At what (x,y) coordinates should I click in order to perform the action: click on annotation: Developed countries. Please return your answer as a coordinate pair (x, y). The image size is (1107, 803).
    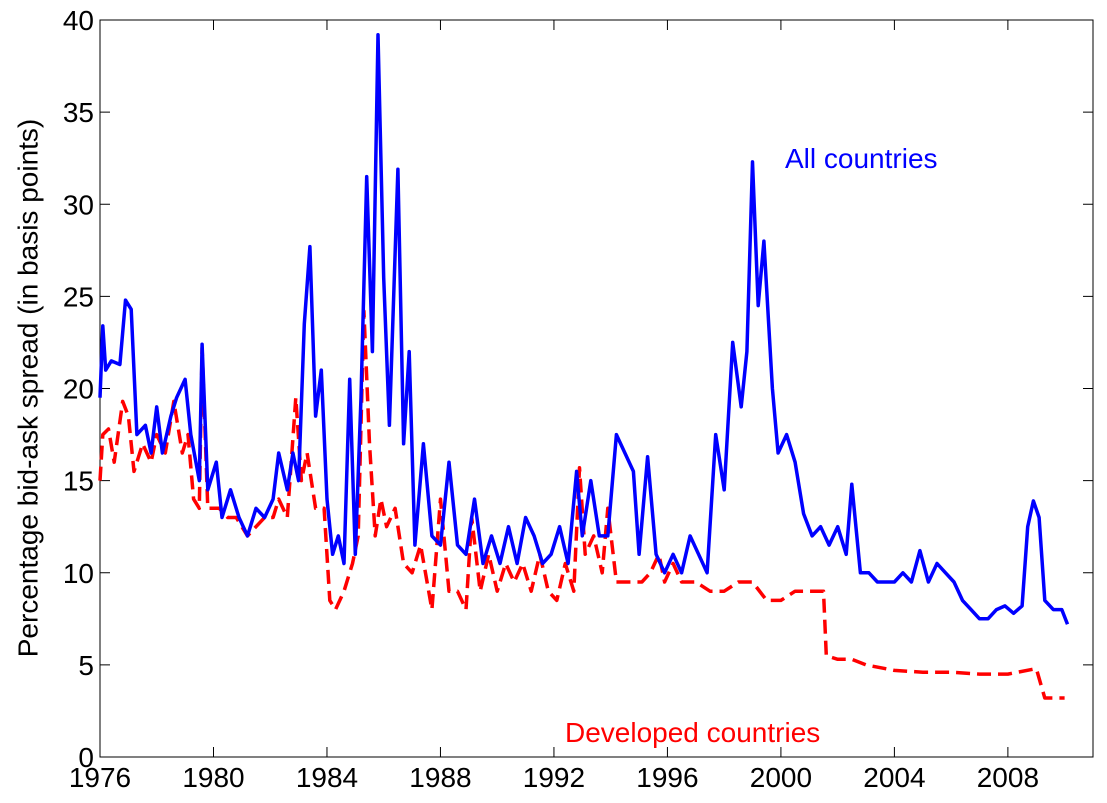
    Looking at the image, I should click on (692, 732).